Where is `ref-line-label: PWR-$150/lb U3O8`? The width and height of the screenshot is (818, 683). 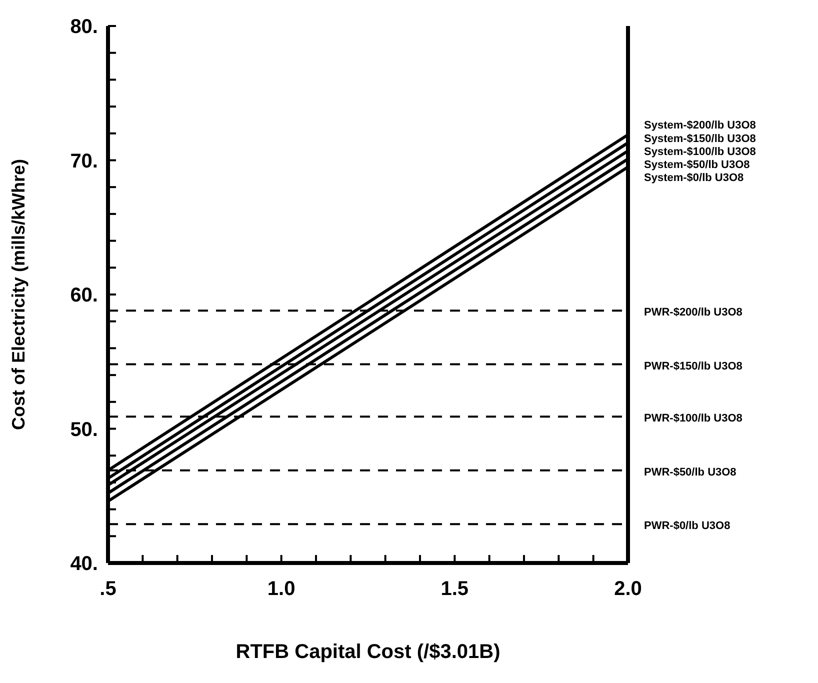
ref-line-label: PWR-$150/lb U3O8 is located at coordinates (693, 366).